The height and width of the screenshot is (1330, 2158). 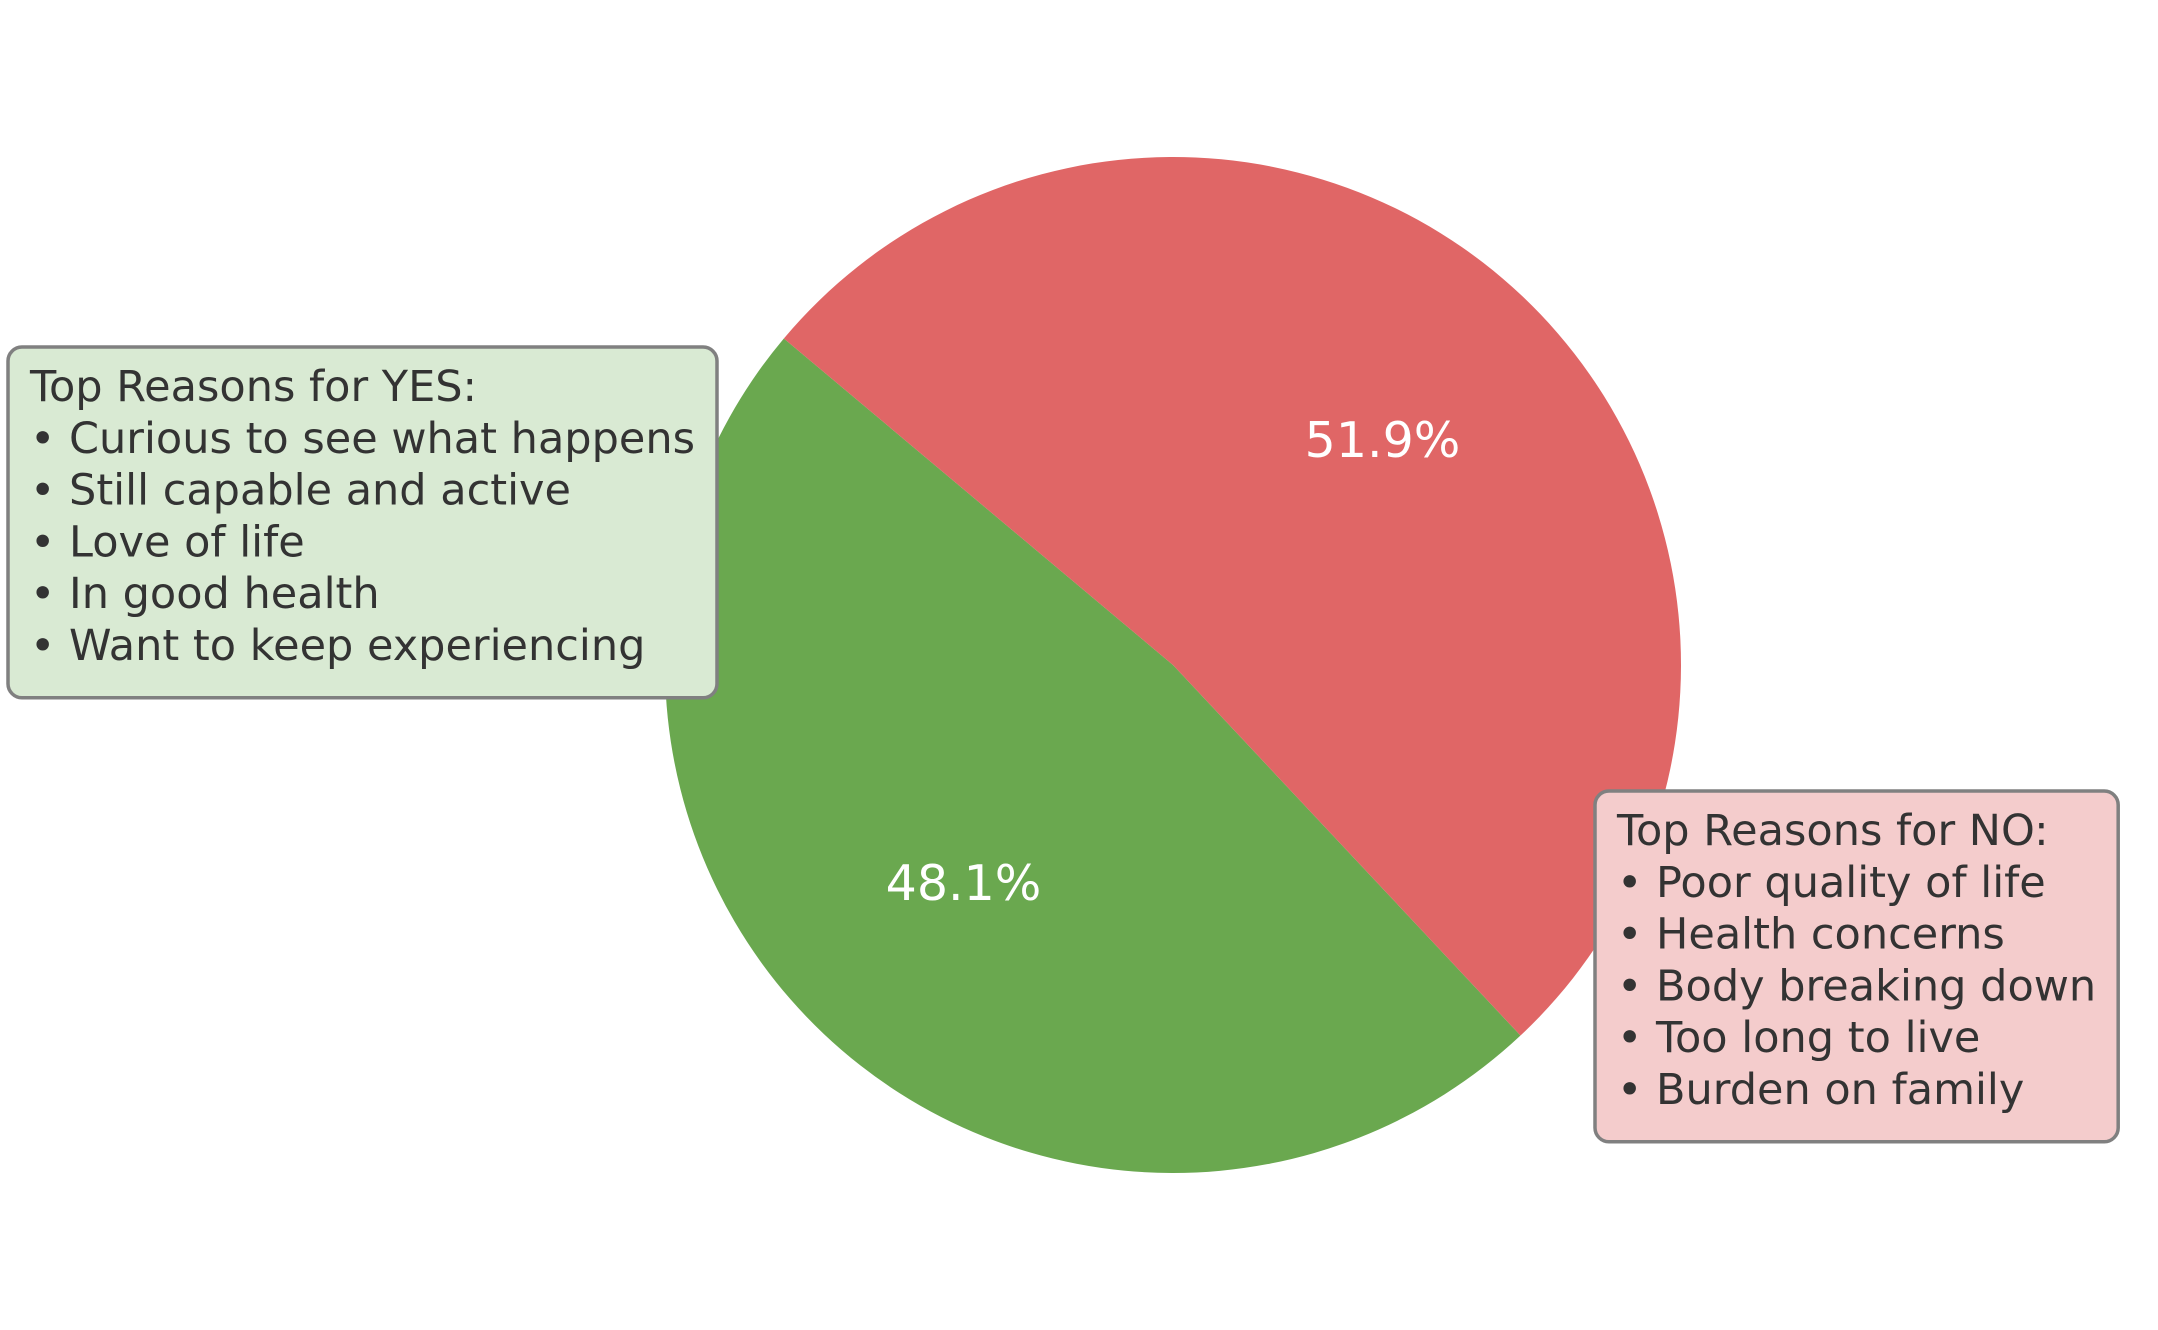 I want to click on annotation-line: • Curious to see what happens, so click(x=362, y=439).